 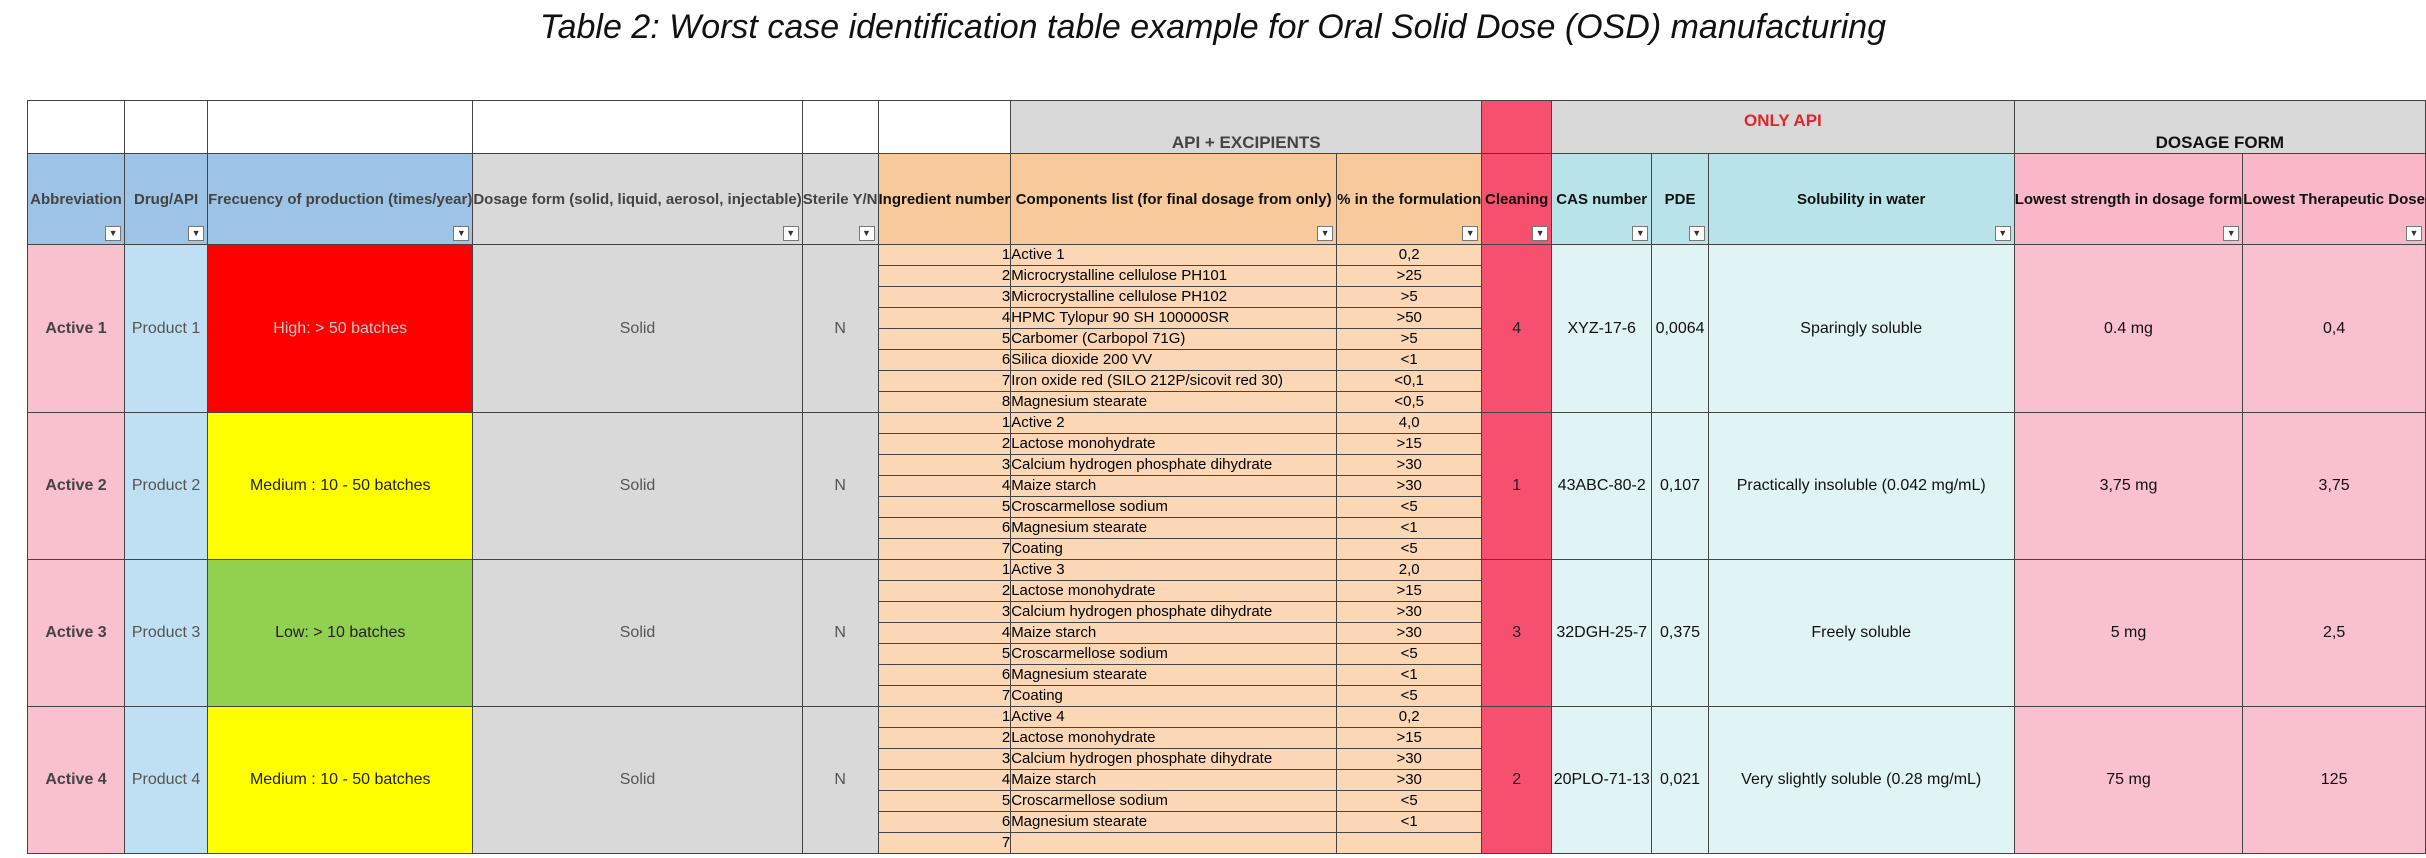 I want to click on percent-cell: >15, so click(x=1409, y=738).